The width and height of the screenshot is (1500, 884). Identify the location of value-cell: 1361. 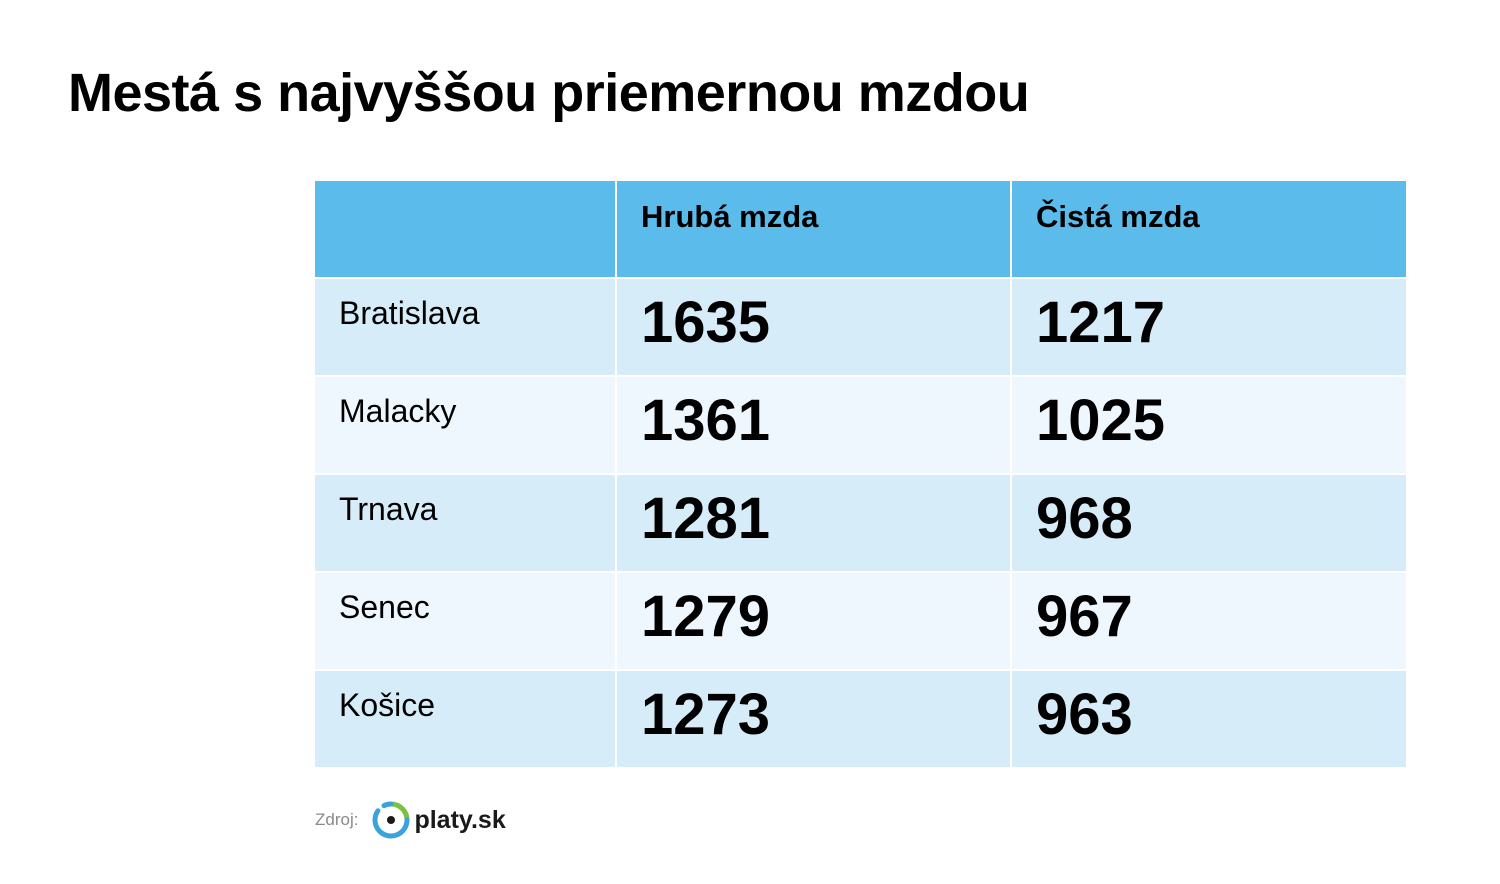
(813, 425).